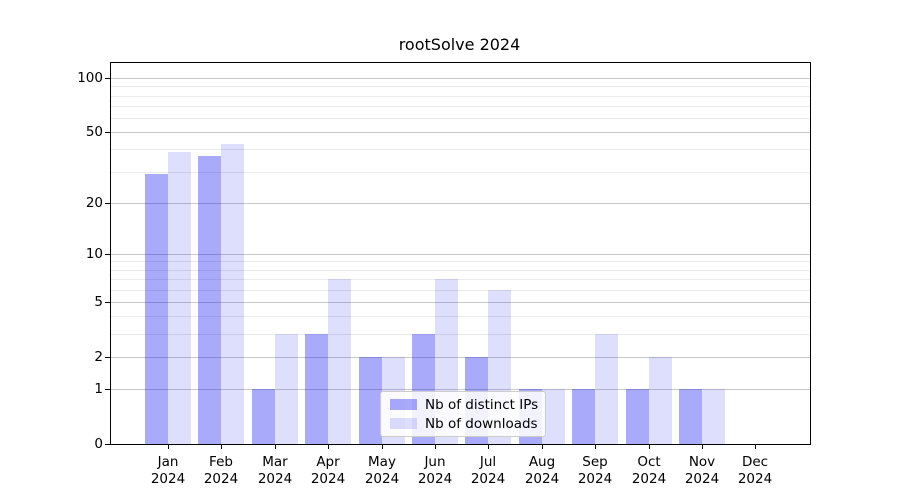  What do you see at coordinates (179, 297) in the screenshot?
I see `bar-downloads-jan` at bounding box center [179, 297].